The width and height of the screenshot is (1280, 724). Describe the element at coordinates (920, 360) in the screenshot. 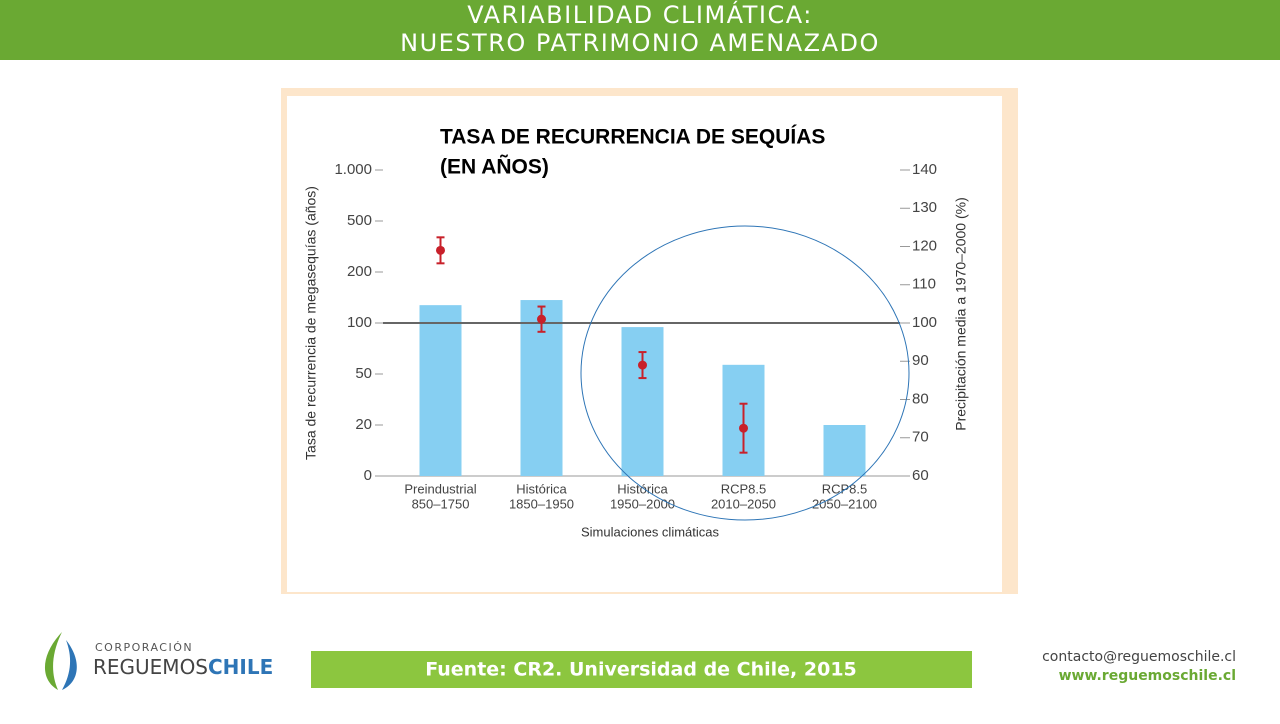

I see `y2-tick-label: 90` at that location.